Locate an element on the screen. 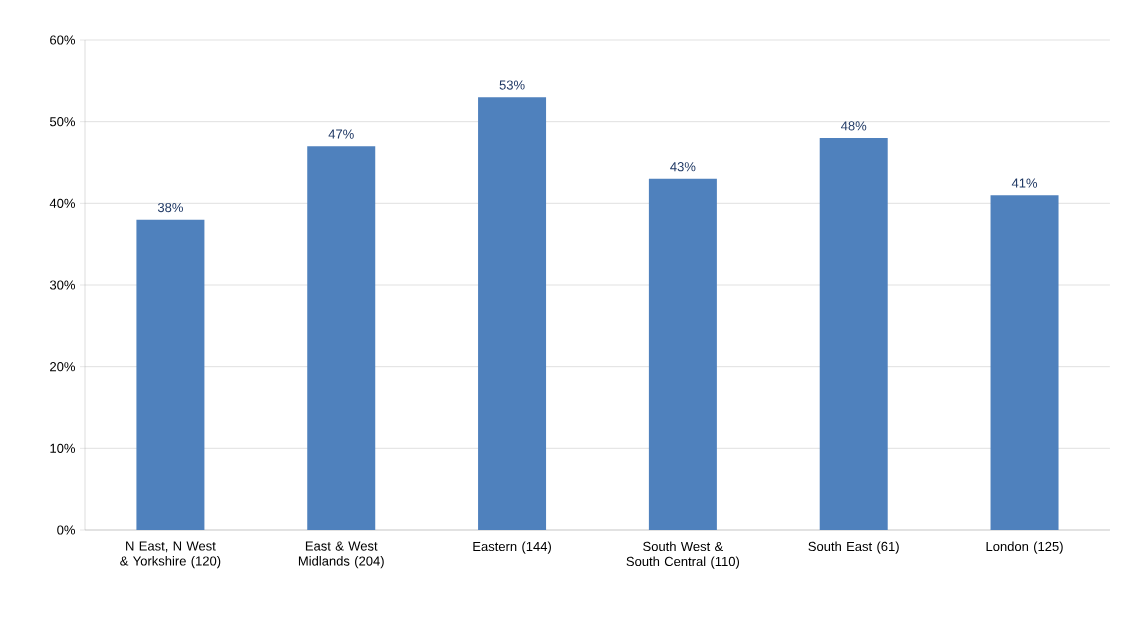 The width and height of the screenshot is (1130, 622). data-label: 43% is located at coordinates (683, 167).